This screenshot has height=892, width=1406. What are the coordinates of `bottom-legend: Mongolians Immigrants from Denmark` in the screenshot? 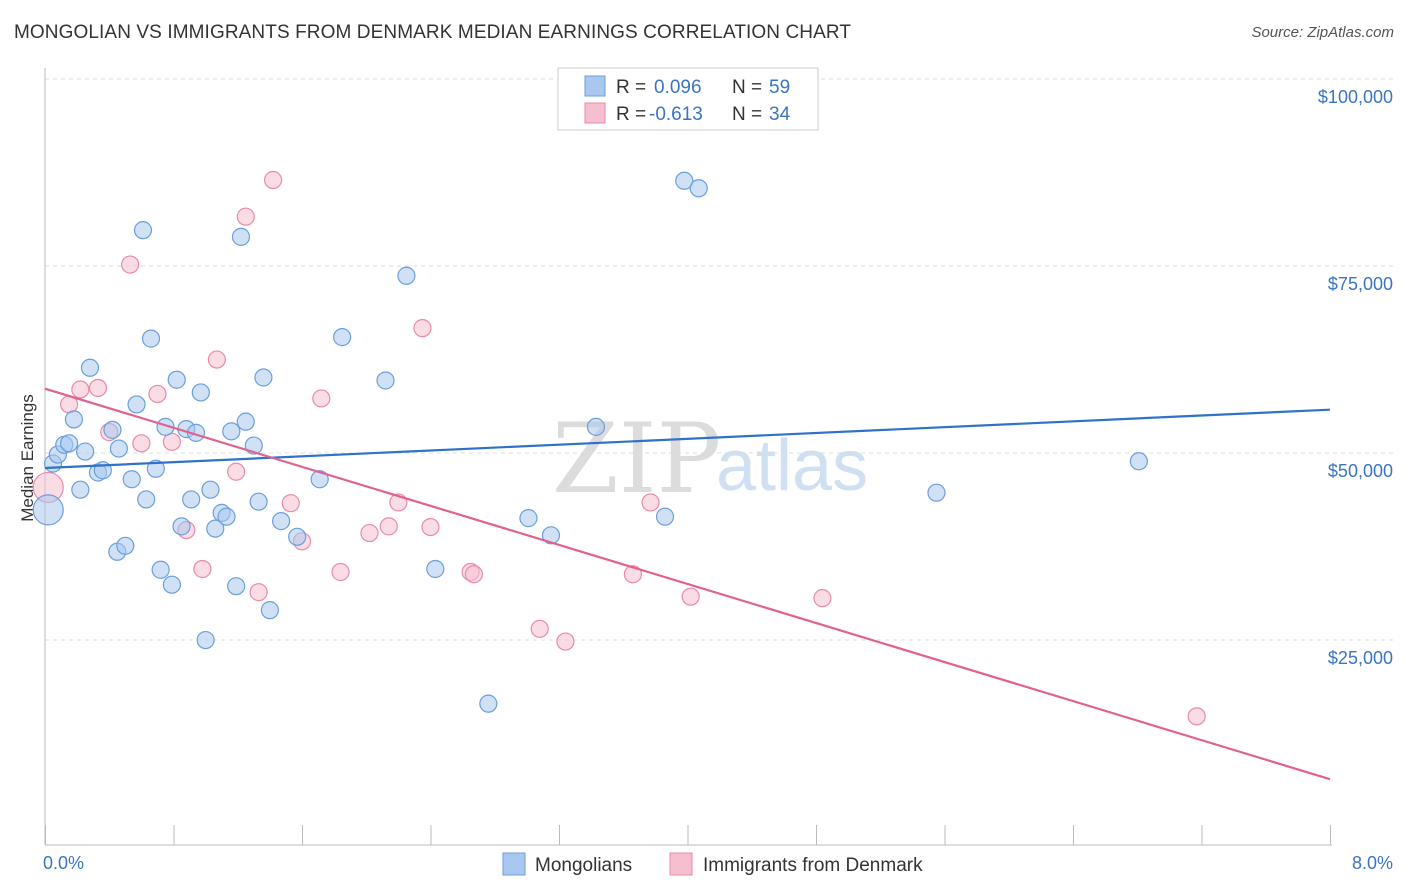 It's located at (712, 864).